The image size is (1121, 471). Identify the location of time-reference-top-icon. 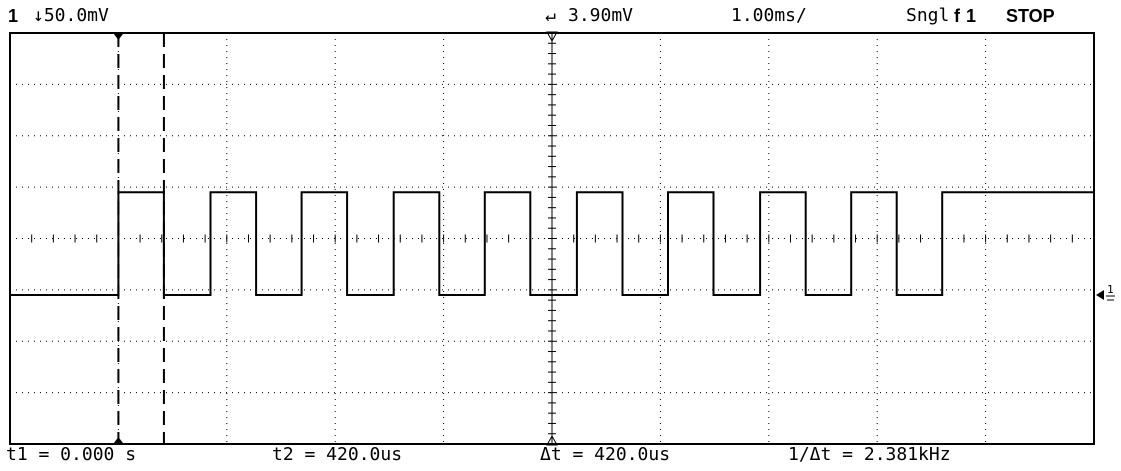
(552, 37).